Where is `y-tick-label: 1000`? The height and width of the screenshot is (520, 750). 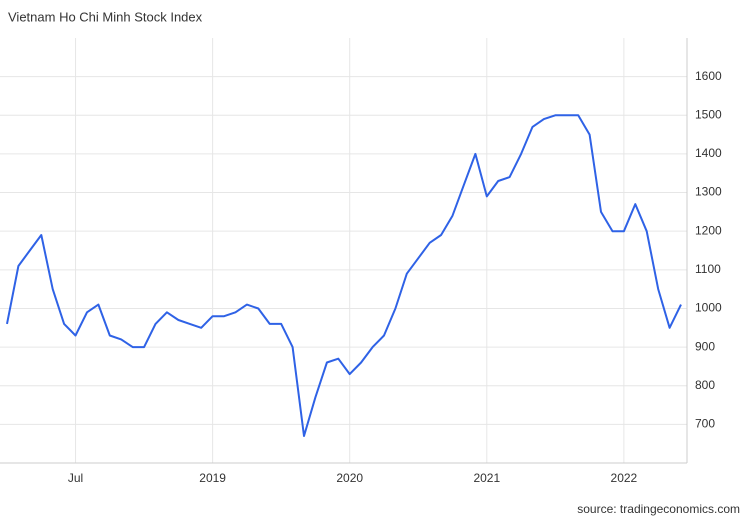 y-tick-label: 1000 is located at coordinates (708, 308).